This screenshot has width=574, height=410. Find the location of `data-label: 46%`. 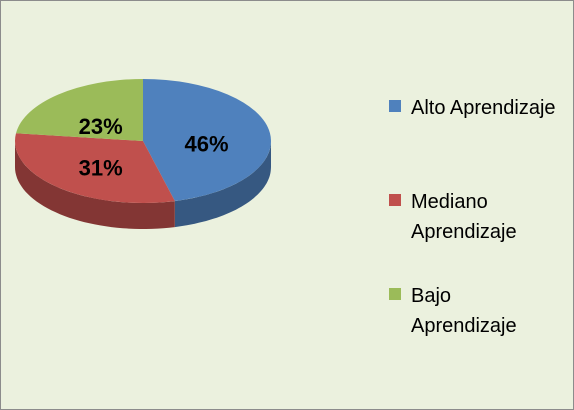

data-label: 46% is located at coordinates (206, 143).